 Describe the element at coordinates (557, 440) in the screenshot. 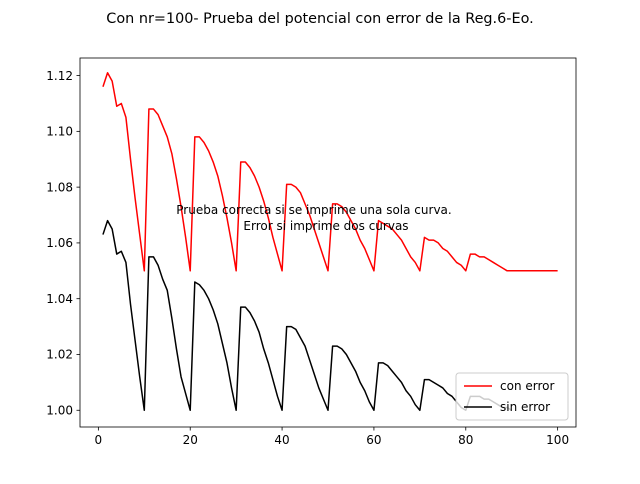

I see `x-tick-label: 100` at that location.